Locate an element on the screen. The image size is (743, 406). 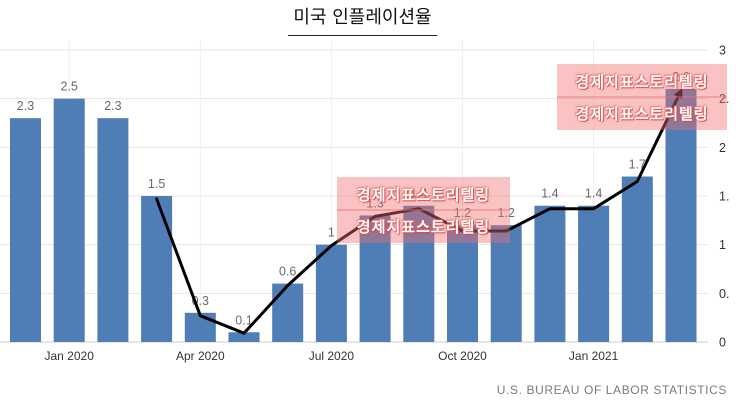
x-tick-label: Jul 2020 is located at coordinates (332, 356).